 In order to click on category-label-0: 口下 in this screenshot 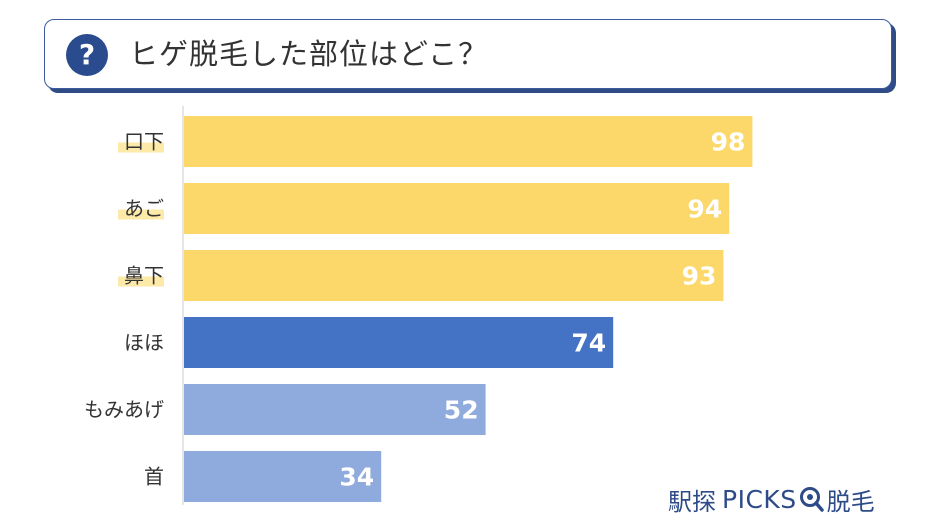, I will do `click(144, 142)`.